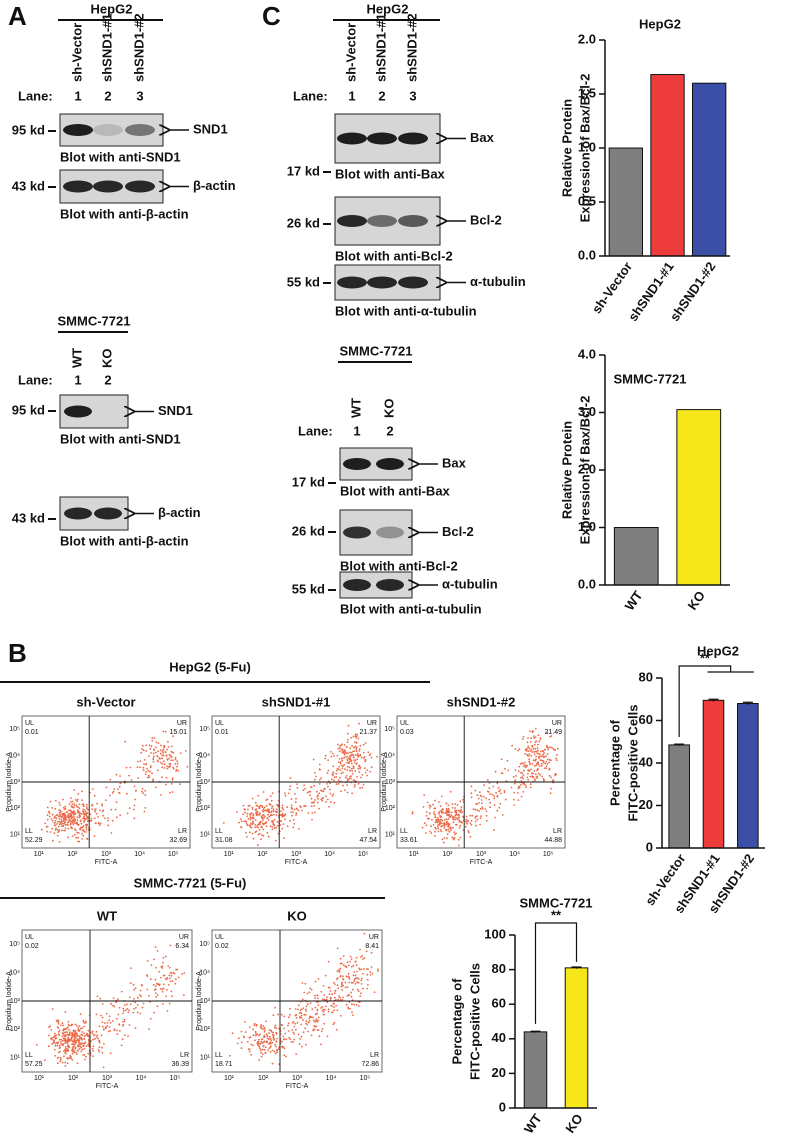  What do you see at coordinates (713, 700) in the screenshot?
I see `error-bar` at bounding box center [713, 700].